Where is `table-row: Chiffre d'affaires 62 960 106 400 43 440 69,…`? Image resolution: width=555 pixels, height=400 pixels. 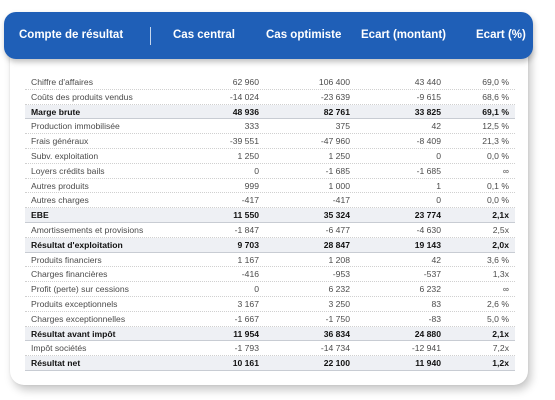
table-row: Chiffre d'affaires 62 960 106 400 43 440 69,… is located at coordinates (270, 82).